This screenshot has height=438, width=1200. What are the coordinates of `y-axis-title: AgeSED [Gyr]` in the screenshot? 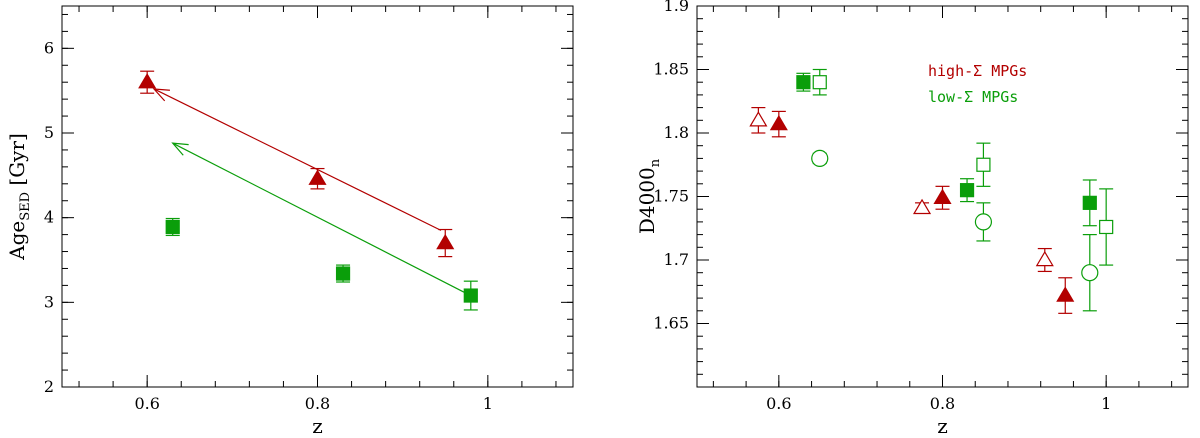 It's located at (19, 197).